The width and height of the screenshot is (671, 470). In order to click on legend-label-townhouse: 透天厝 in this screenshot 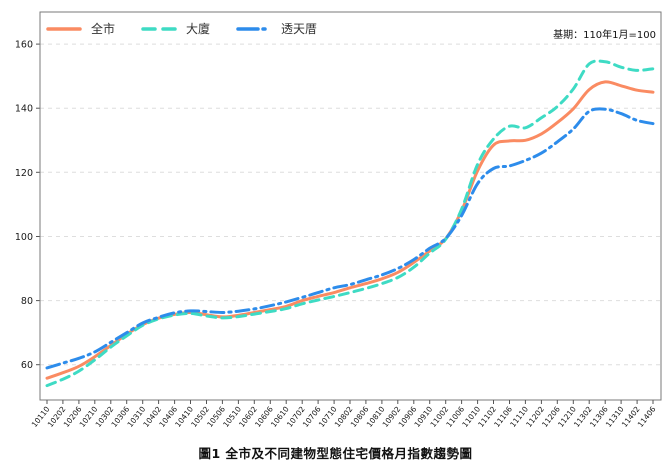, I will do `click(299, 29)`.